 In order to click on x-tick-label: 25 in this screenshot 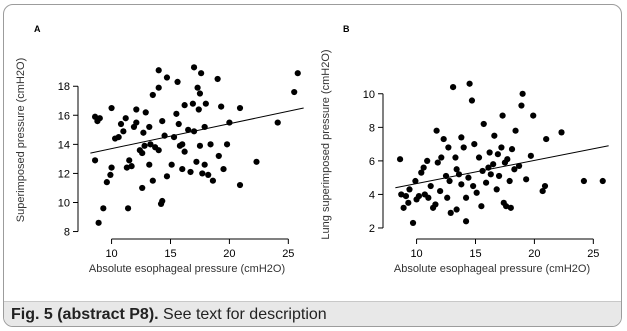, I will do `click(593, 254)`.